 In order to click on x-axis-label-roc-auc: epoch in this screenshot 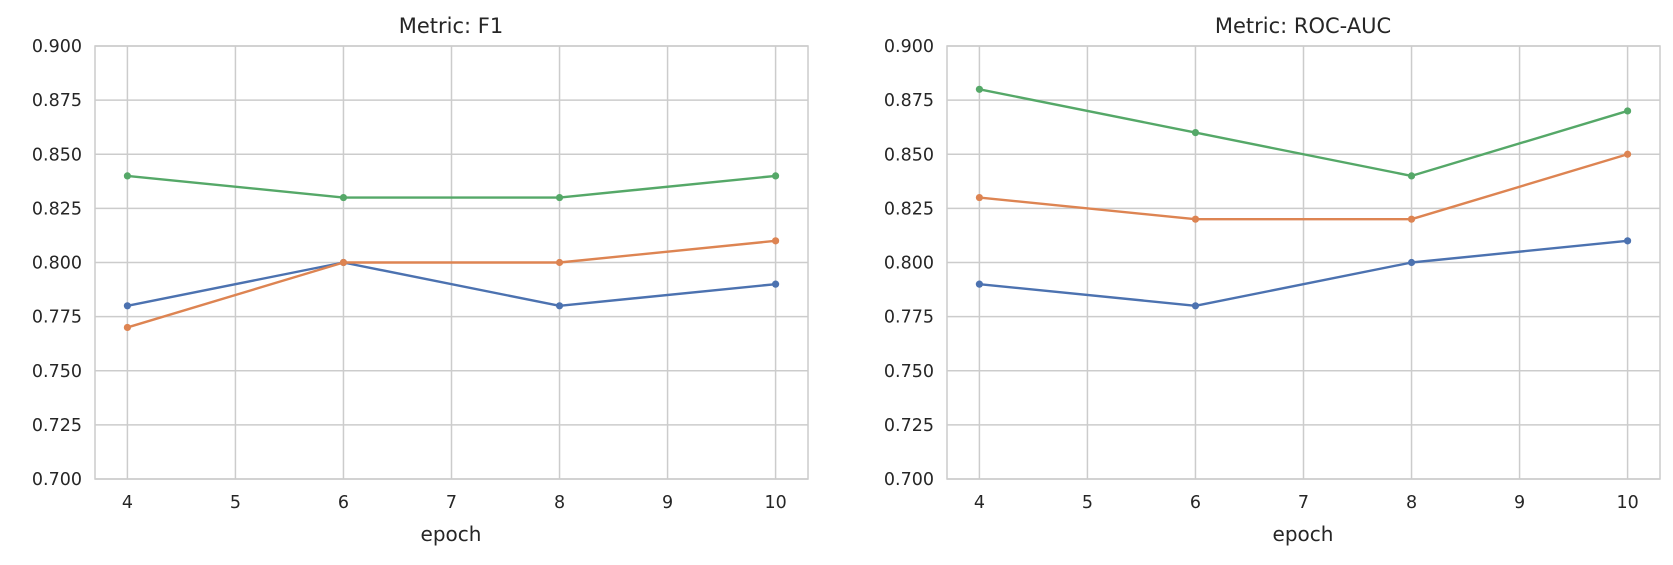, I will do `click(1303, 534)`.